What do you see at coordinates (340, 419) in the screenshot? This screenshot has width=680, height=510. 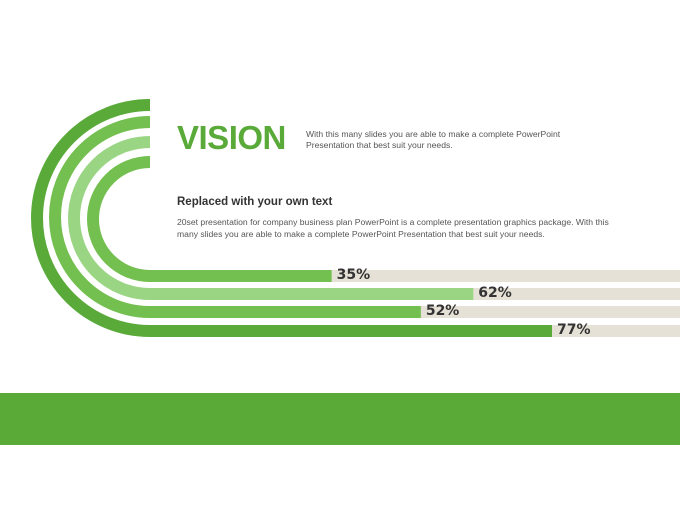 I see `footer-band` at bounding box center [340, 419].